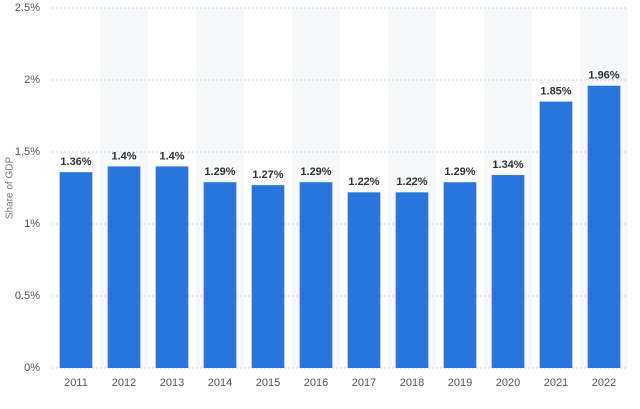  I want to click on x-tick-label: 2020, so click(508, 383).